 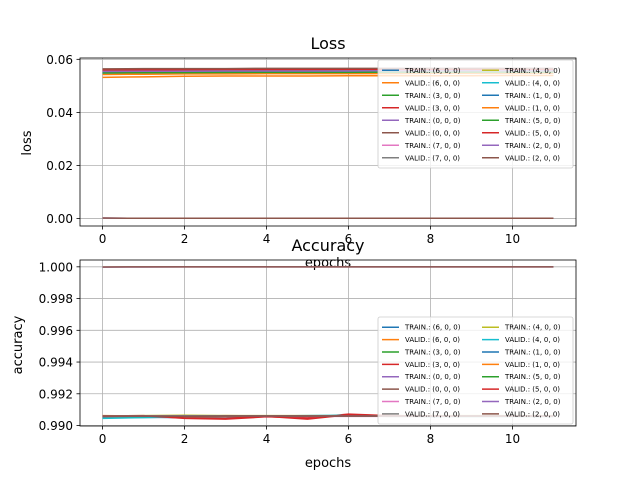 I want to click on accuracy-legend-label-14: TRAIN.: (2, 0, 0), so click(x=532, y=402).